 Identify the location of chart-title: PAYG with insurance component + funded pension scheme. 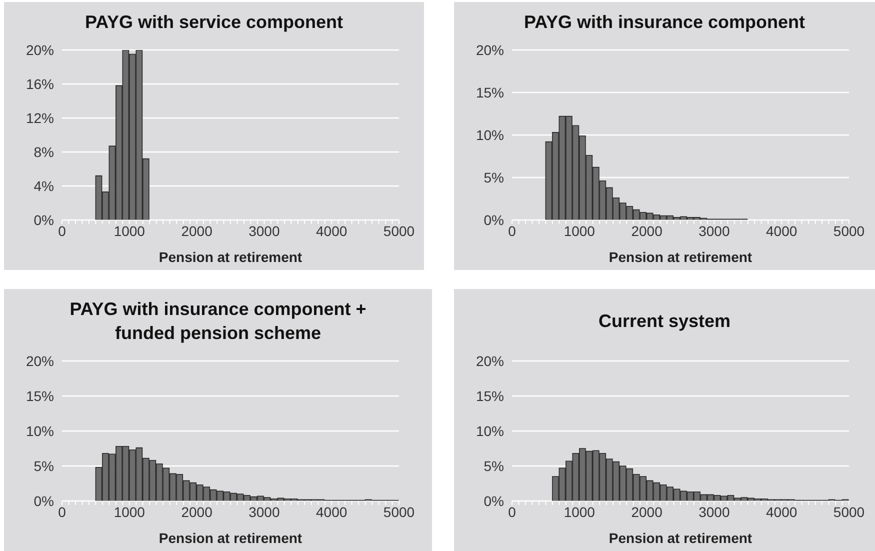
(218, 321).